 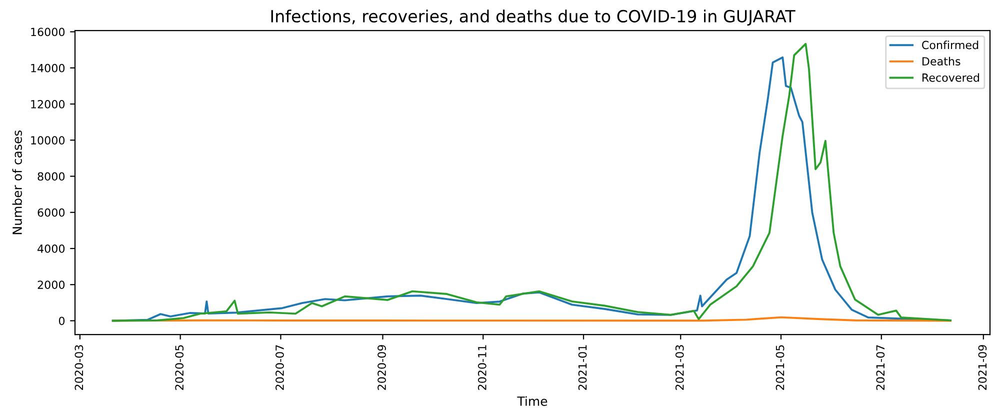 I want to click on y-tick-label: 0, so click(x=61, y=321).